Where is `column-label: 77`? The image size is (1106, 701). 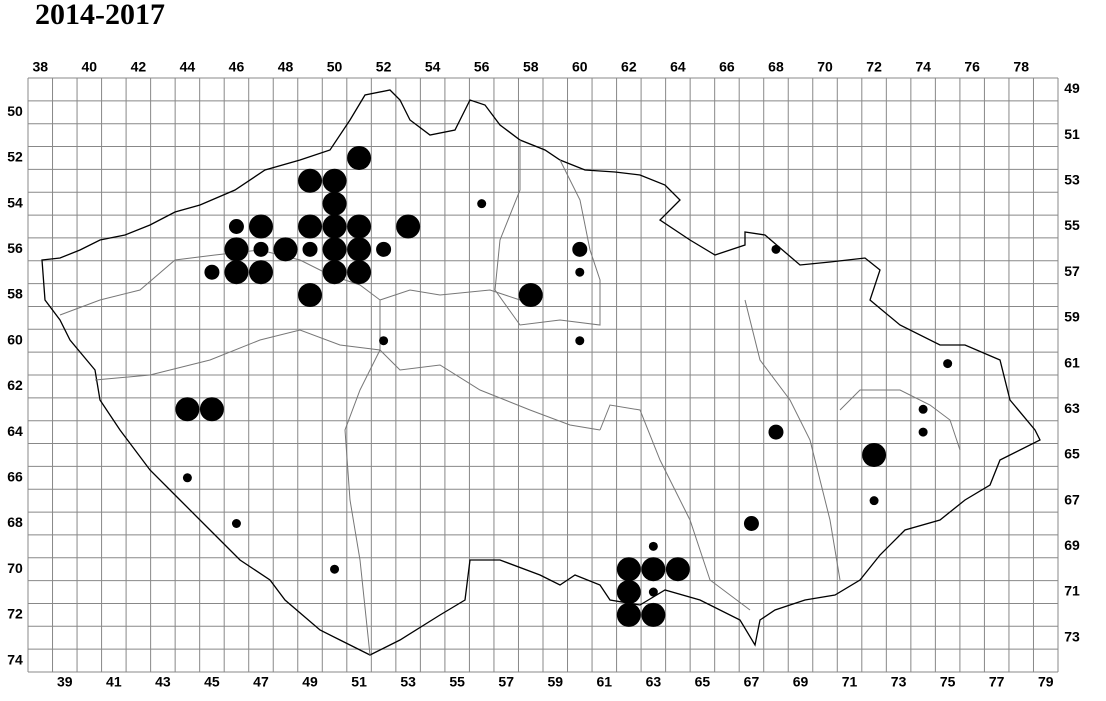 column-label: 77 is located at coordinates (997, 682).